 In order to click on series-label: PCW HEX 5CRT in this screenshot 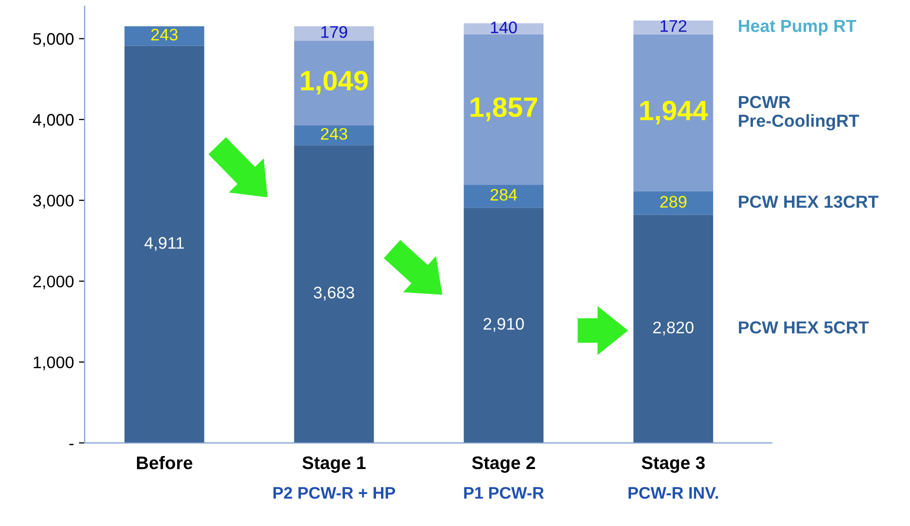, I will do `click(803, 327)`.